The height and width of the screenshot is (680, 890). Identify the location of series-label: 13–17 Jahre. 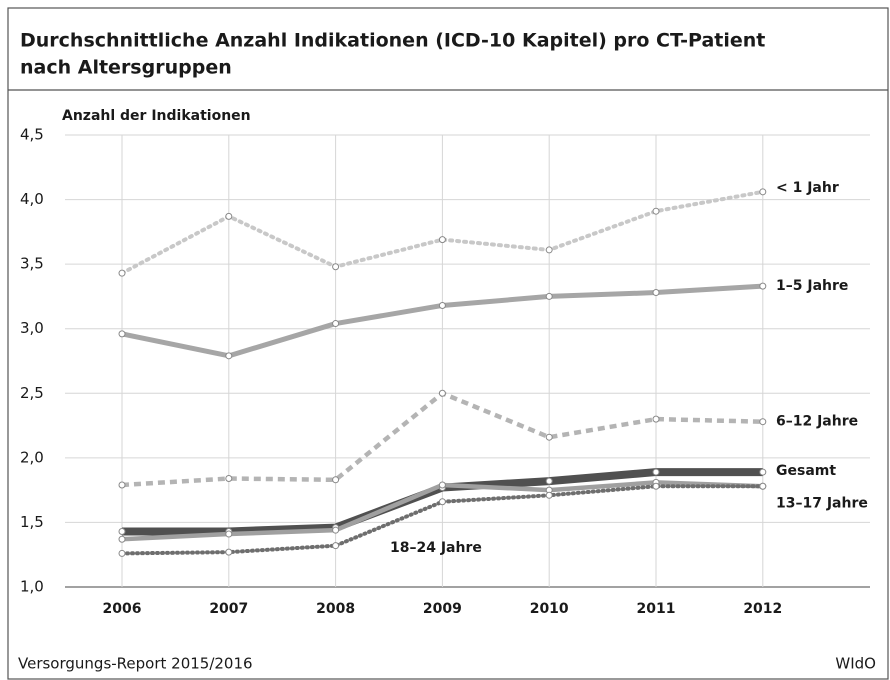
(822, 503).